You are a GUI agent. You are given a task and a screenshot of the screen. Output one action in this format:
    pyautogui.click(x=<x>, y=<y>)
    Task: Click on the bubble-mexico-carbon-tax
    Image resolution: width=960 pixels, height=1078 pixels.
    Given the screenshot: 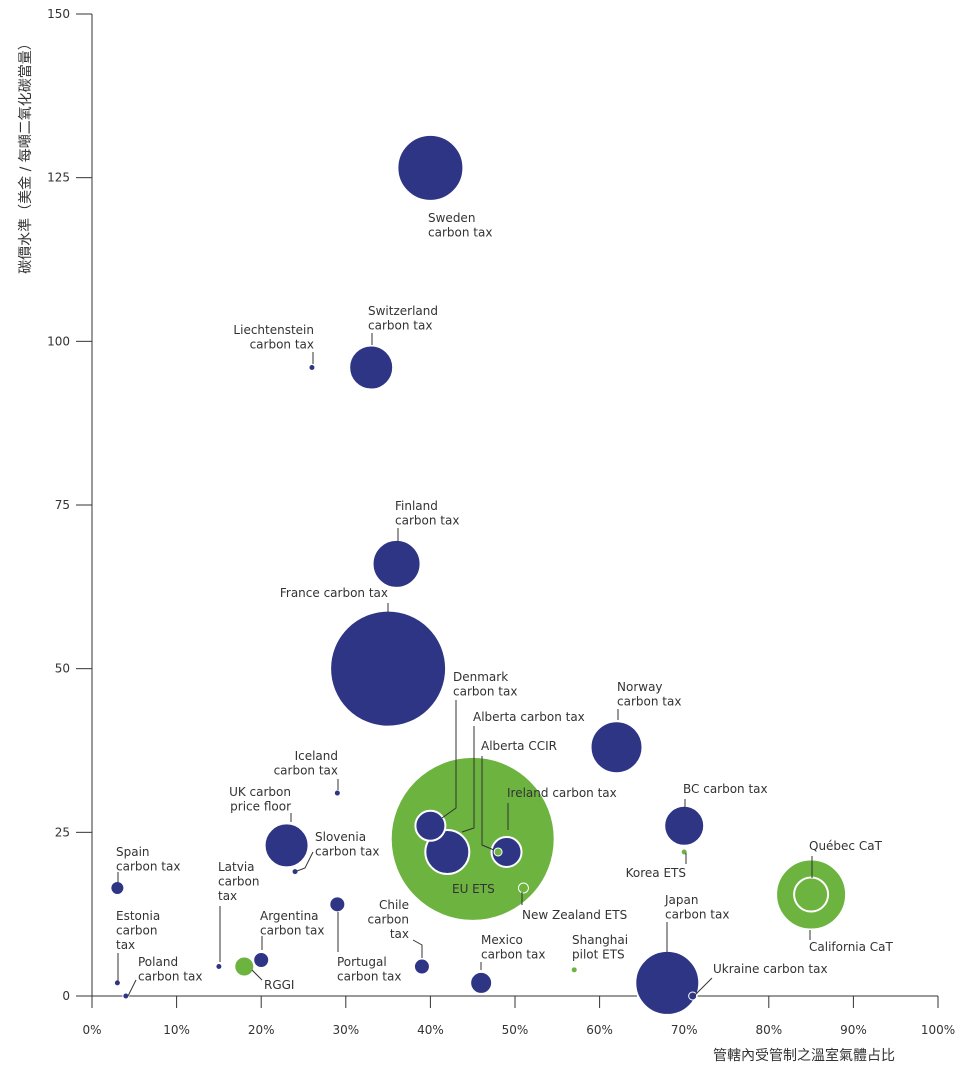 What is the action you would take?
    pyautogui.click(x=481, y=982)
    